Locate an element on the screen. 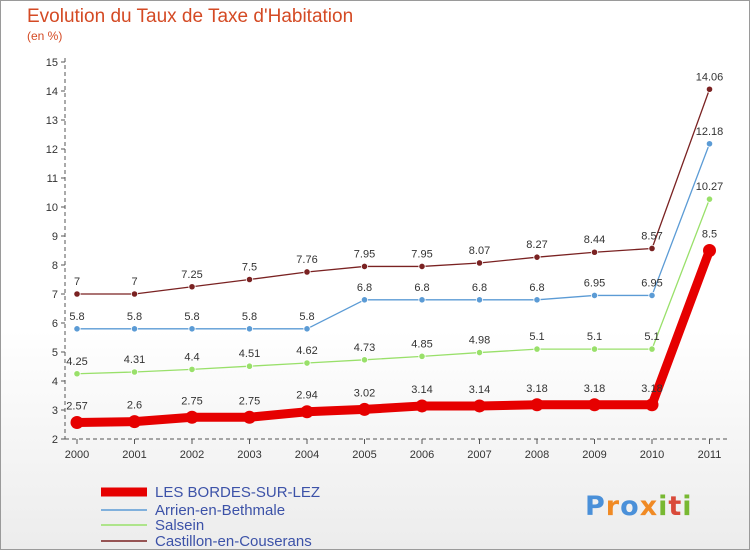 The width and height of the screenshot is (750, 550). data-label: 4.98 is located at coordinates (479, 341).